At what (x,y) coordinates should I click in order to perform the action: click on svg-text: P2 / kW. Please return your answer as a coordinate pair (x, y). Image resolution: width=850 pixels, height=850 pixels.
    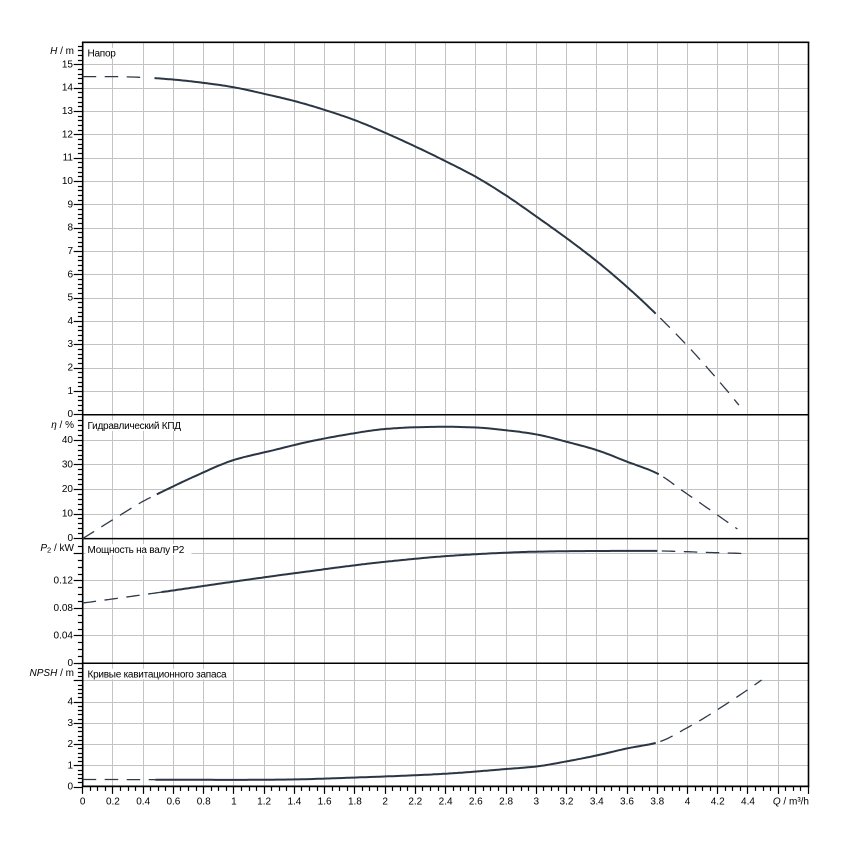
    Looking at the image, I should click on (57, 549).